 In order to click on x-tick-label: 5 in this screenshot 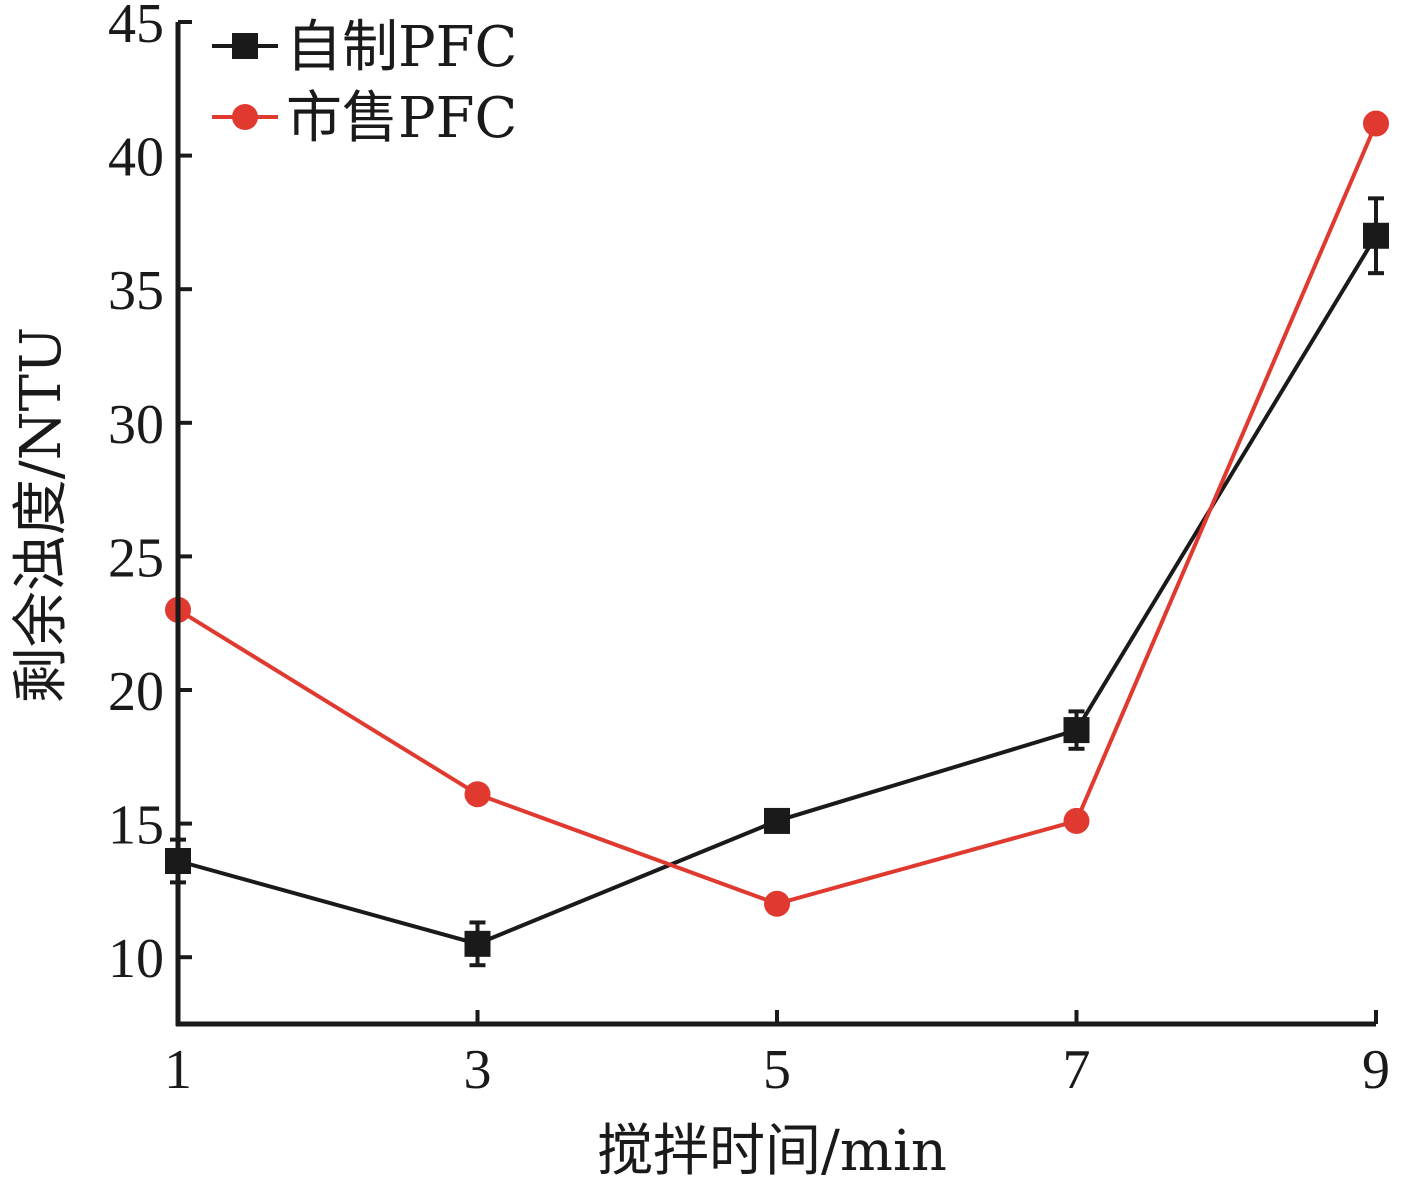, I will do `click(777, 1070)`.